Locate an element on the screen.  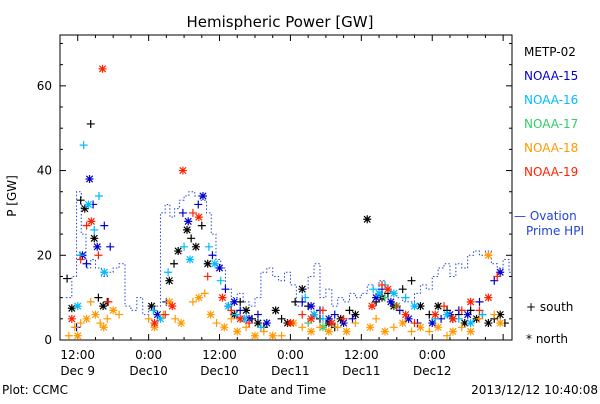
x-tick-label-date: Dec12 is located at coordinates (432, 371).